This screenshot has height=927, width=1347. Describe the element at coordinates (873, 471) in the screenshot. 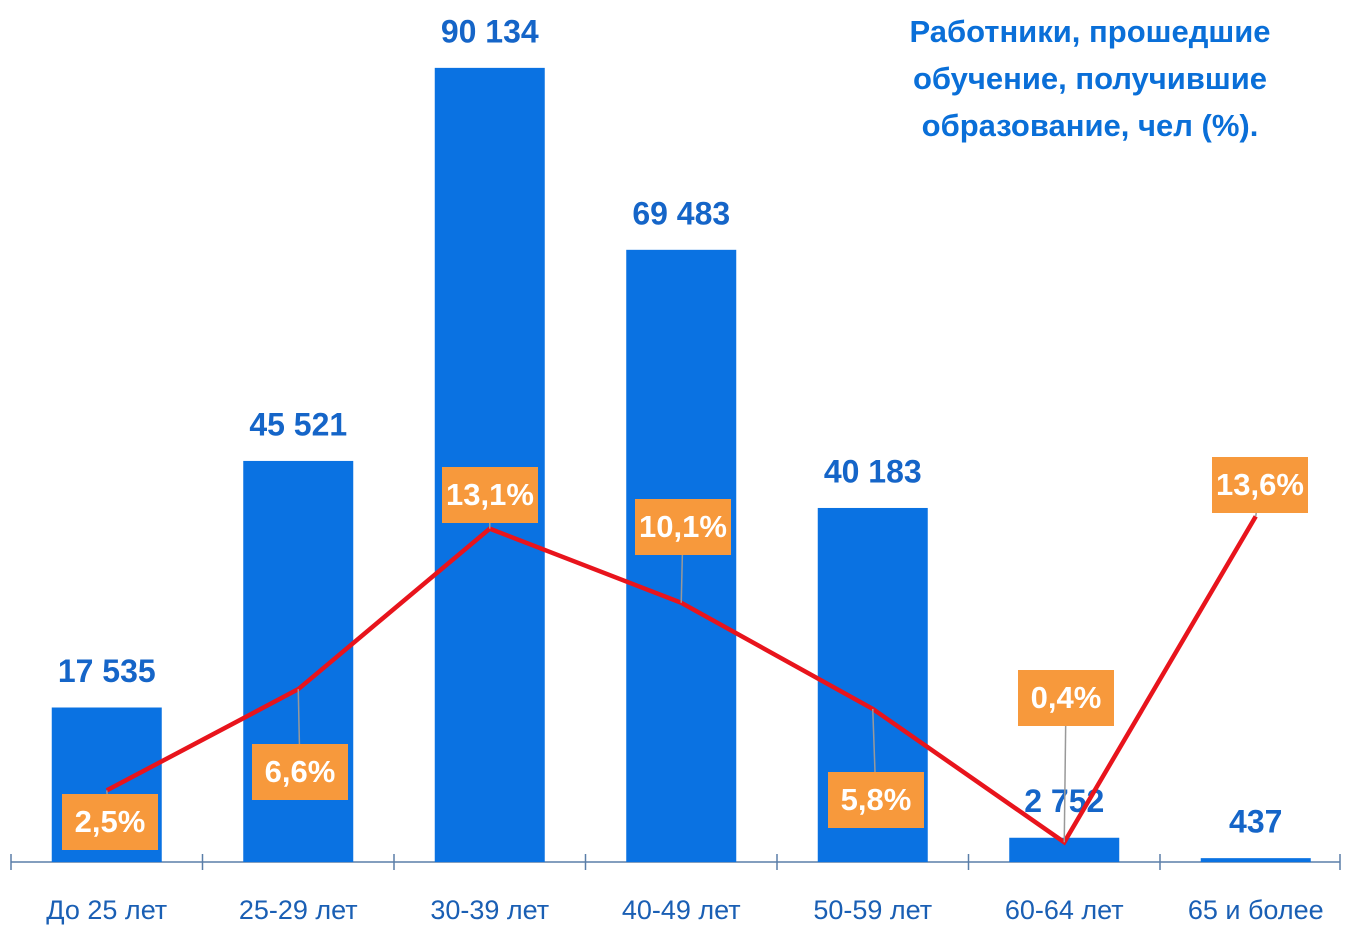

I see `bar-value-label: 40 183` at that location.